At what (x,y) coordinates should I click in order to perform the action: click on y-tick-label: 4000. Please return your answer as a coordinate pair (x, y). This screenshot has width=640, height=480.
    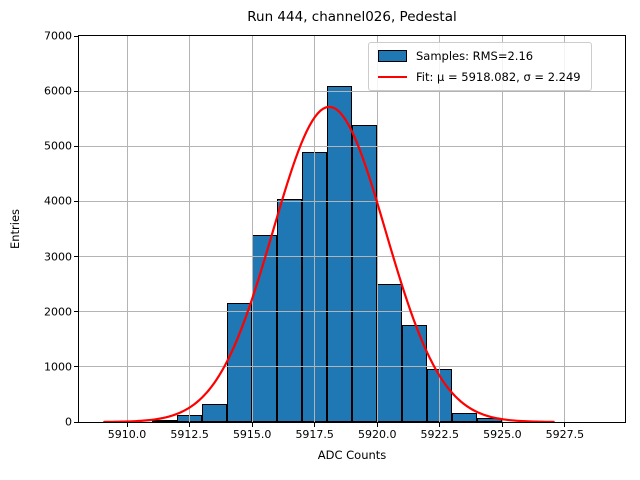
    Looking at the image, I should click on (58, 201).